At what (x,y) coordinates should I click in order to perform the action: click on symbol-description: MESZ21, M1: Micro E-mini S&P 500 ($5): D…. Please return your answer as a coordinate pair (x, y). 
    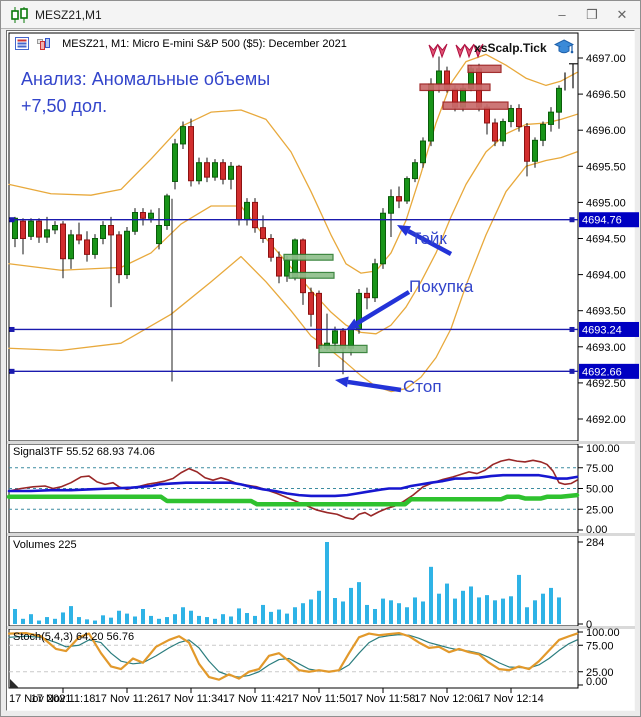
    Looking at the image, I should click on (204, 44).